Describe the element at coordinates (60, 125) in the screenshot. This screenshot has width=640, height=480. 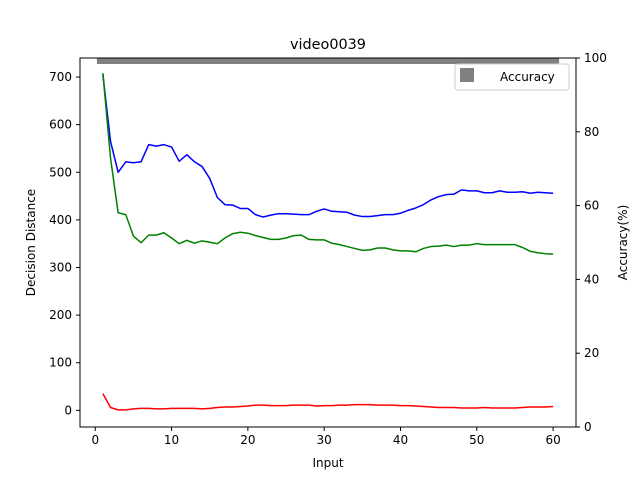
I see `y-tick-label: 600` at that location.